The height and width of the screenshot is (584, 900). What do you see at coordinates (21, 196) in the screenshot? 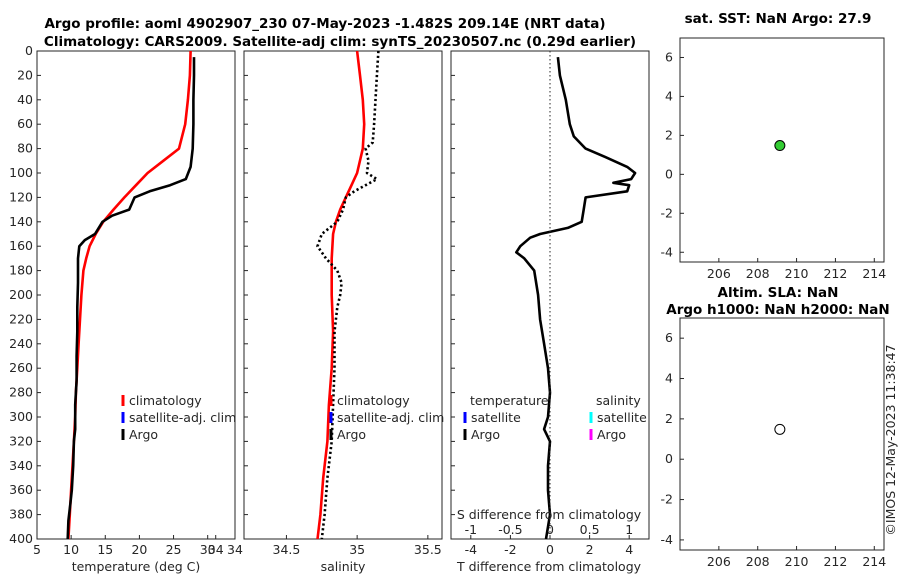
I see `depth-tick-label: 120` at bounding box center [21, 196].